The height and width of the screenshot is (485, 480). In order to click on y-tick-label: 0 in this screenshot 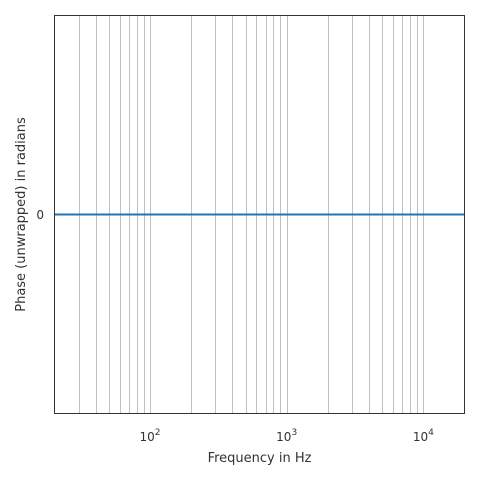, I will do `click(40, 215)`.